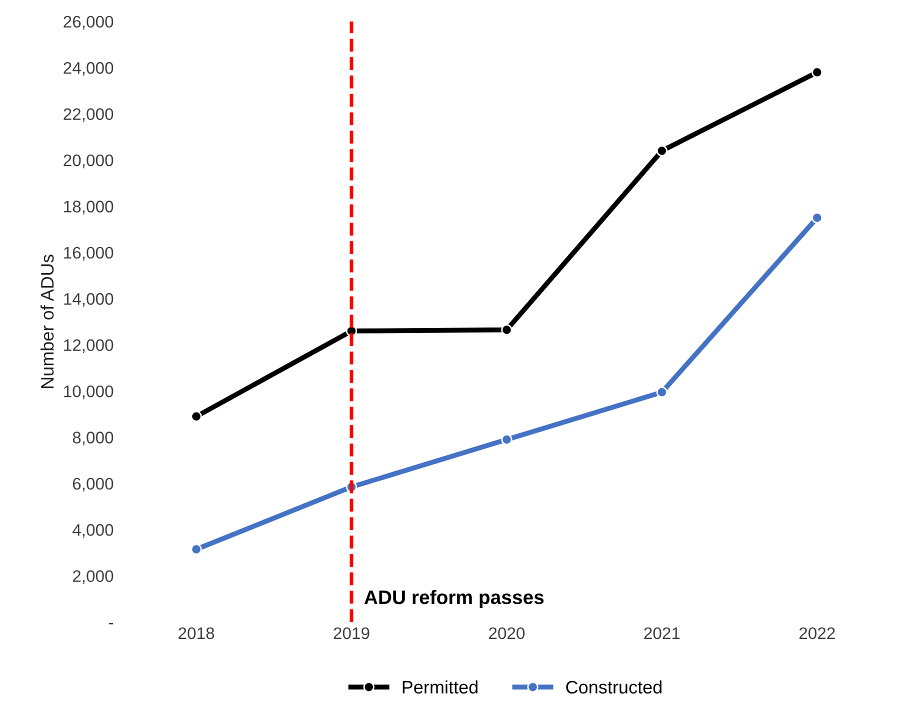 Image resolution: width=913 pixels, height=715 pixels. Describe the element at coordinates (454, 599) in the screenshot. I see `ref-line-label: ADU reform passes` at that location.